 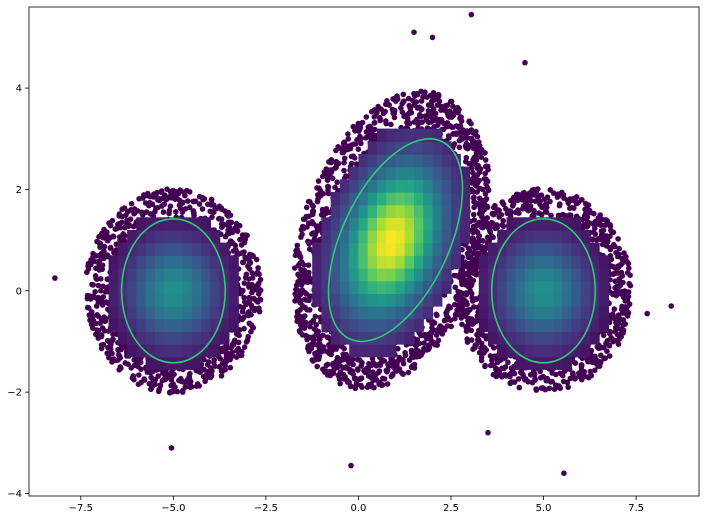 I want to click on y-tick-label: −4, so click(x=14, y=494).